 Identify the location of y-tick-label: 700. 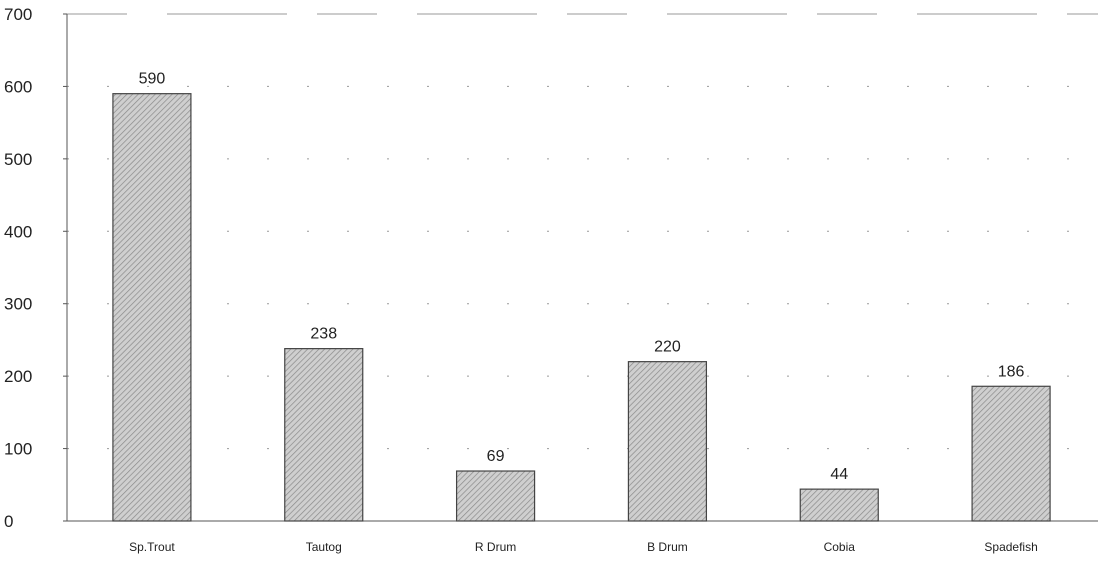
(18, 14).